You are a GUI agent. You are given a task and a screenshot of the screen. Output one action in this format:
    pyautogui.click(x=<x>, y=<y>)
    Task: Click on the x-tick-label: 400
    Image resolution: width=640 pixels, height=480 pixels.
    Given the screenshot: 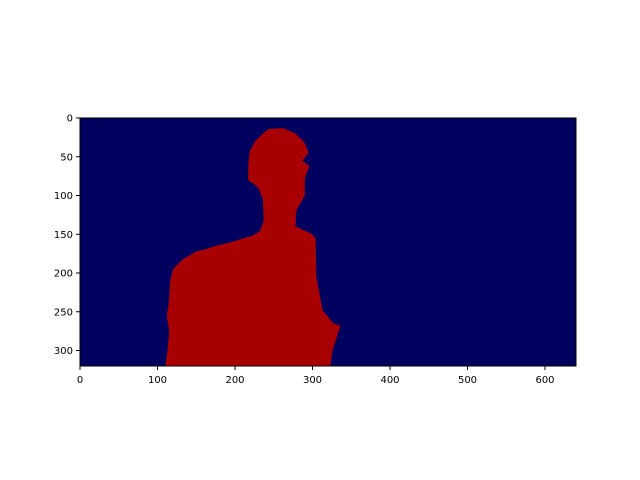 What is the action you would take?
    pyautogui.click(x=389, y=380)
    